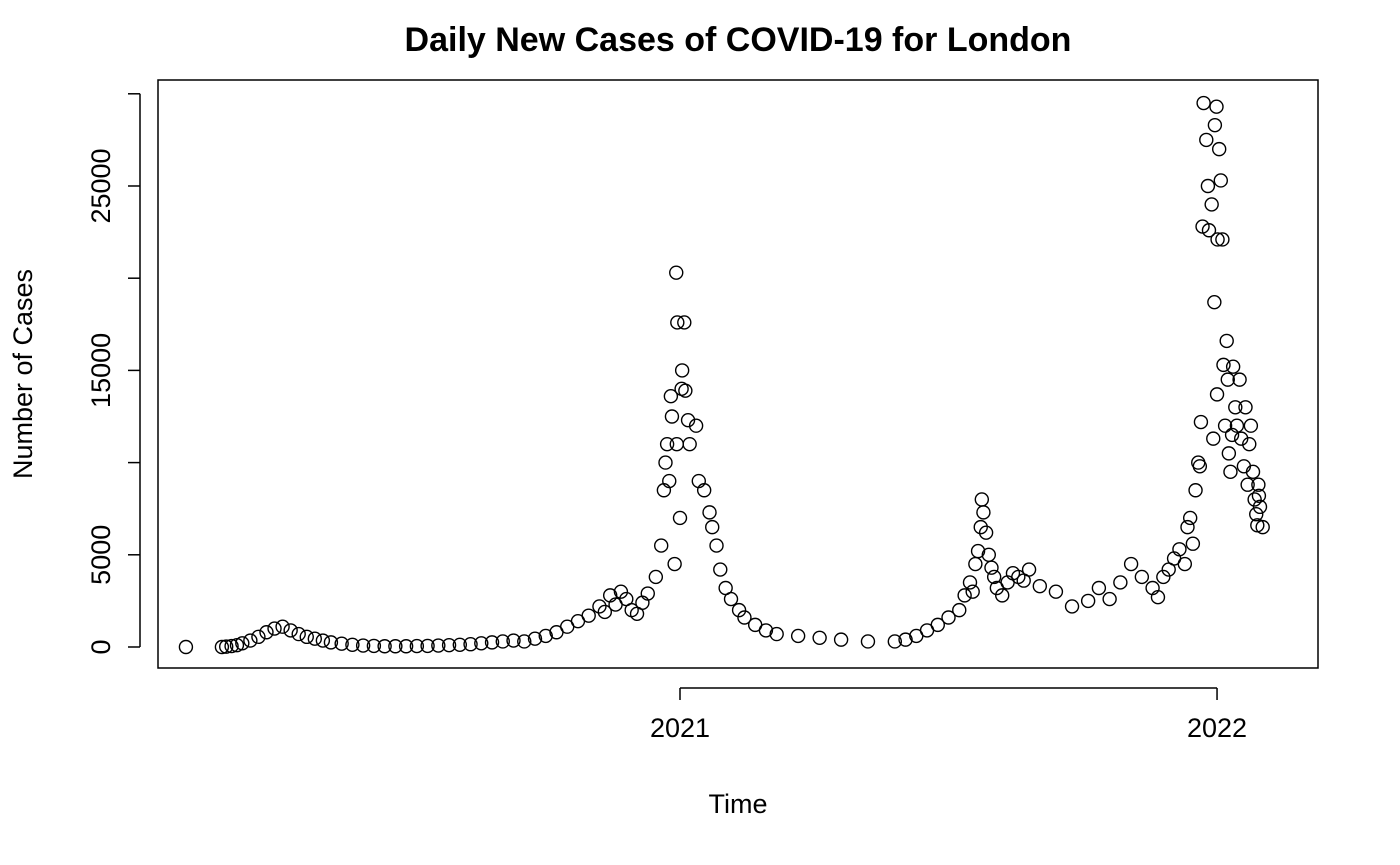  I want to click on y-axis-label: Number of Cases, so click(23, 374).